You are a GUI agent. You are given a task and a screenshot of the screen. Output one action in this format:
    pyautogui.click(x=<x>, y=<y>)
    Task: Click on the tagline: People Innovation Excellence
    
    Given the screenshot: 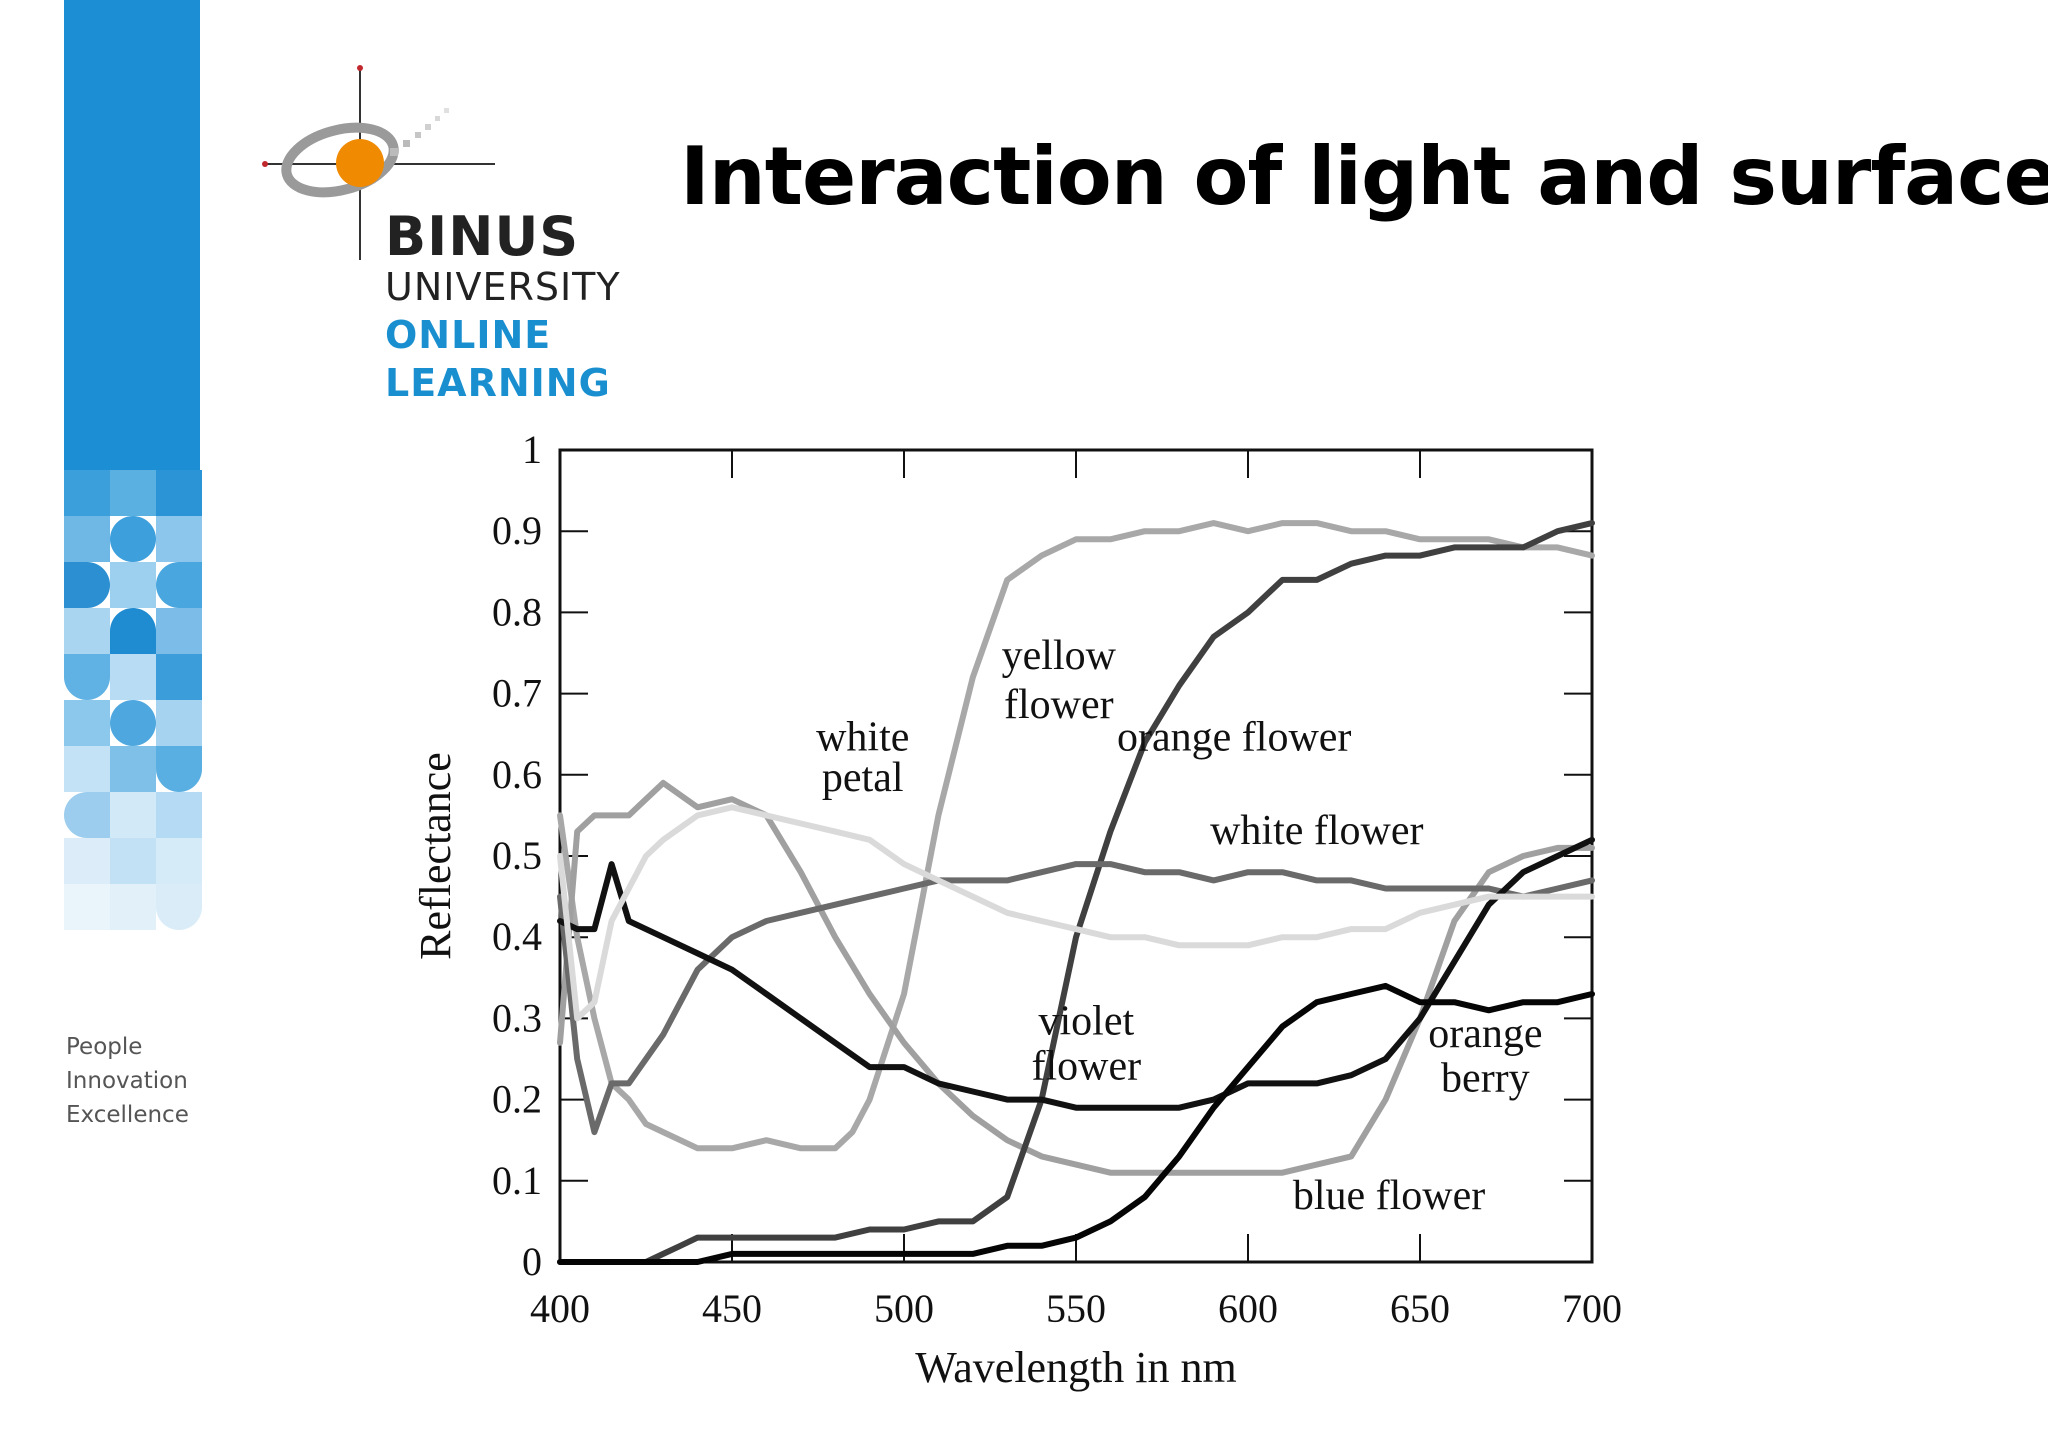 What is the action you would take?
    pyautogui.click(x=127, y=1081)
    